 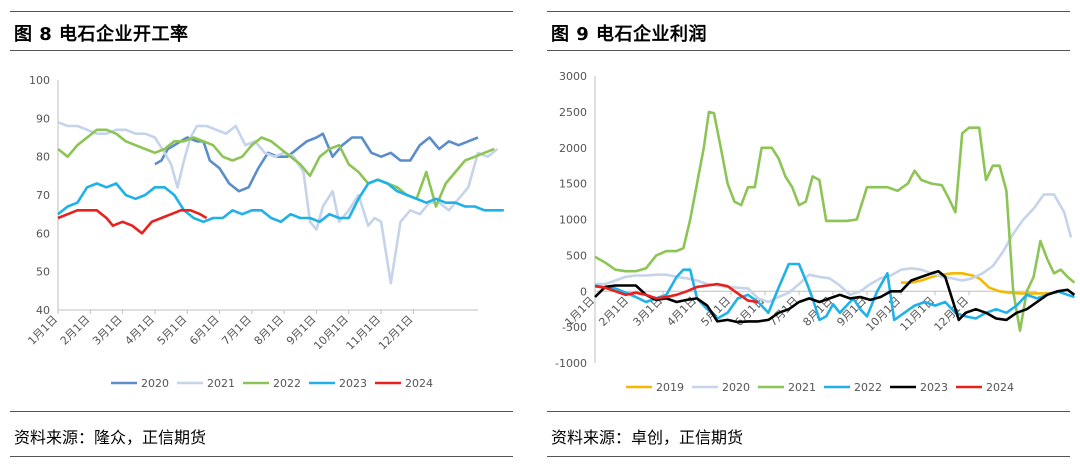 What do you see at coordinates (573, 184) in the screenshot?
I see `y-tick-label: 1500` at bounding box center [573, 184].